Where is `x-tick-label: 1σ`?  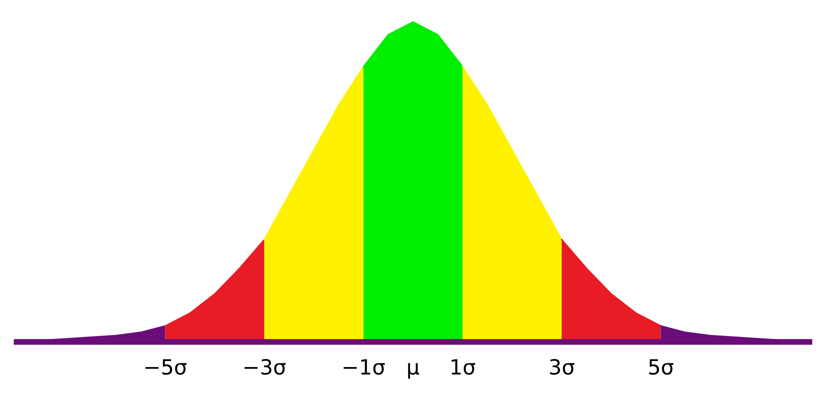 x-tick-label: 1σ is located at coordinates (464, 367).